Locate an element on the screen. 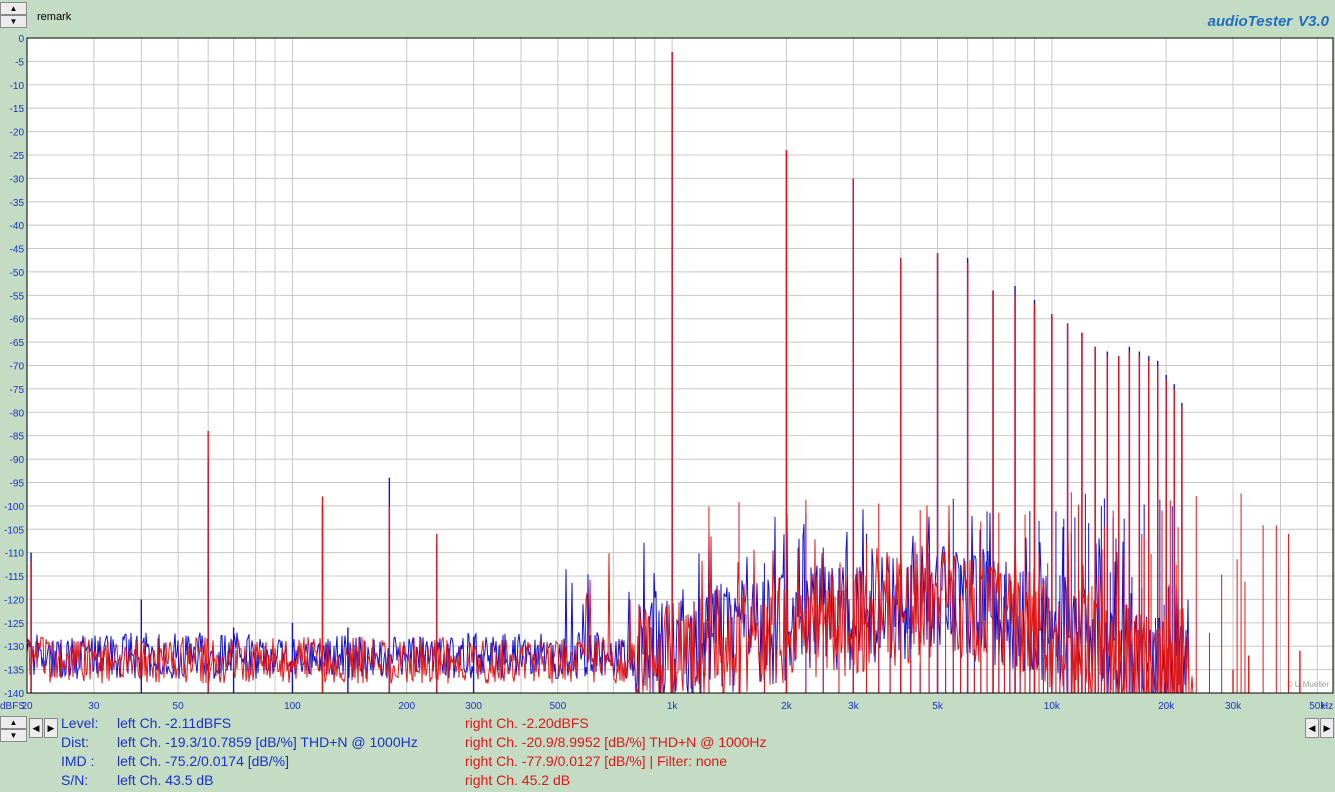  x-tick-label: 30k is located at coordinates (1233, 706).